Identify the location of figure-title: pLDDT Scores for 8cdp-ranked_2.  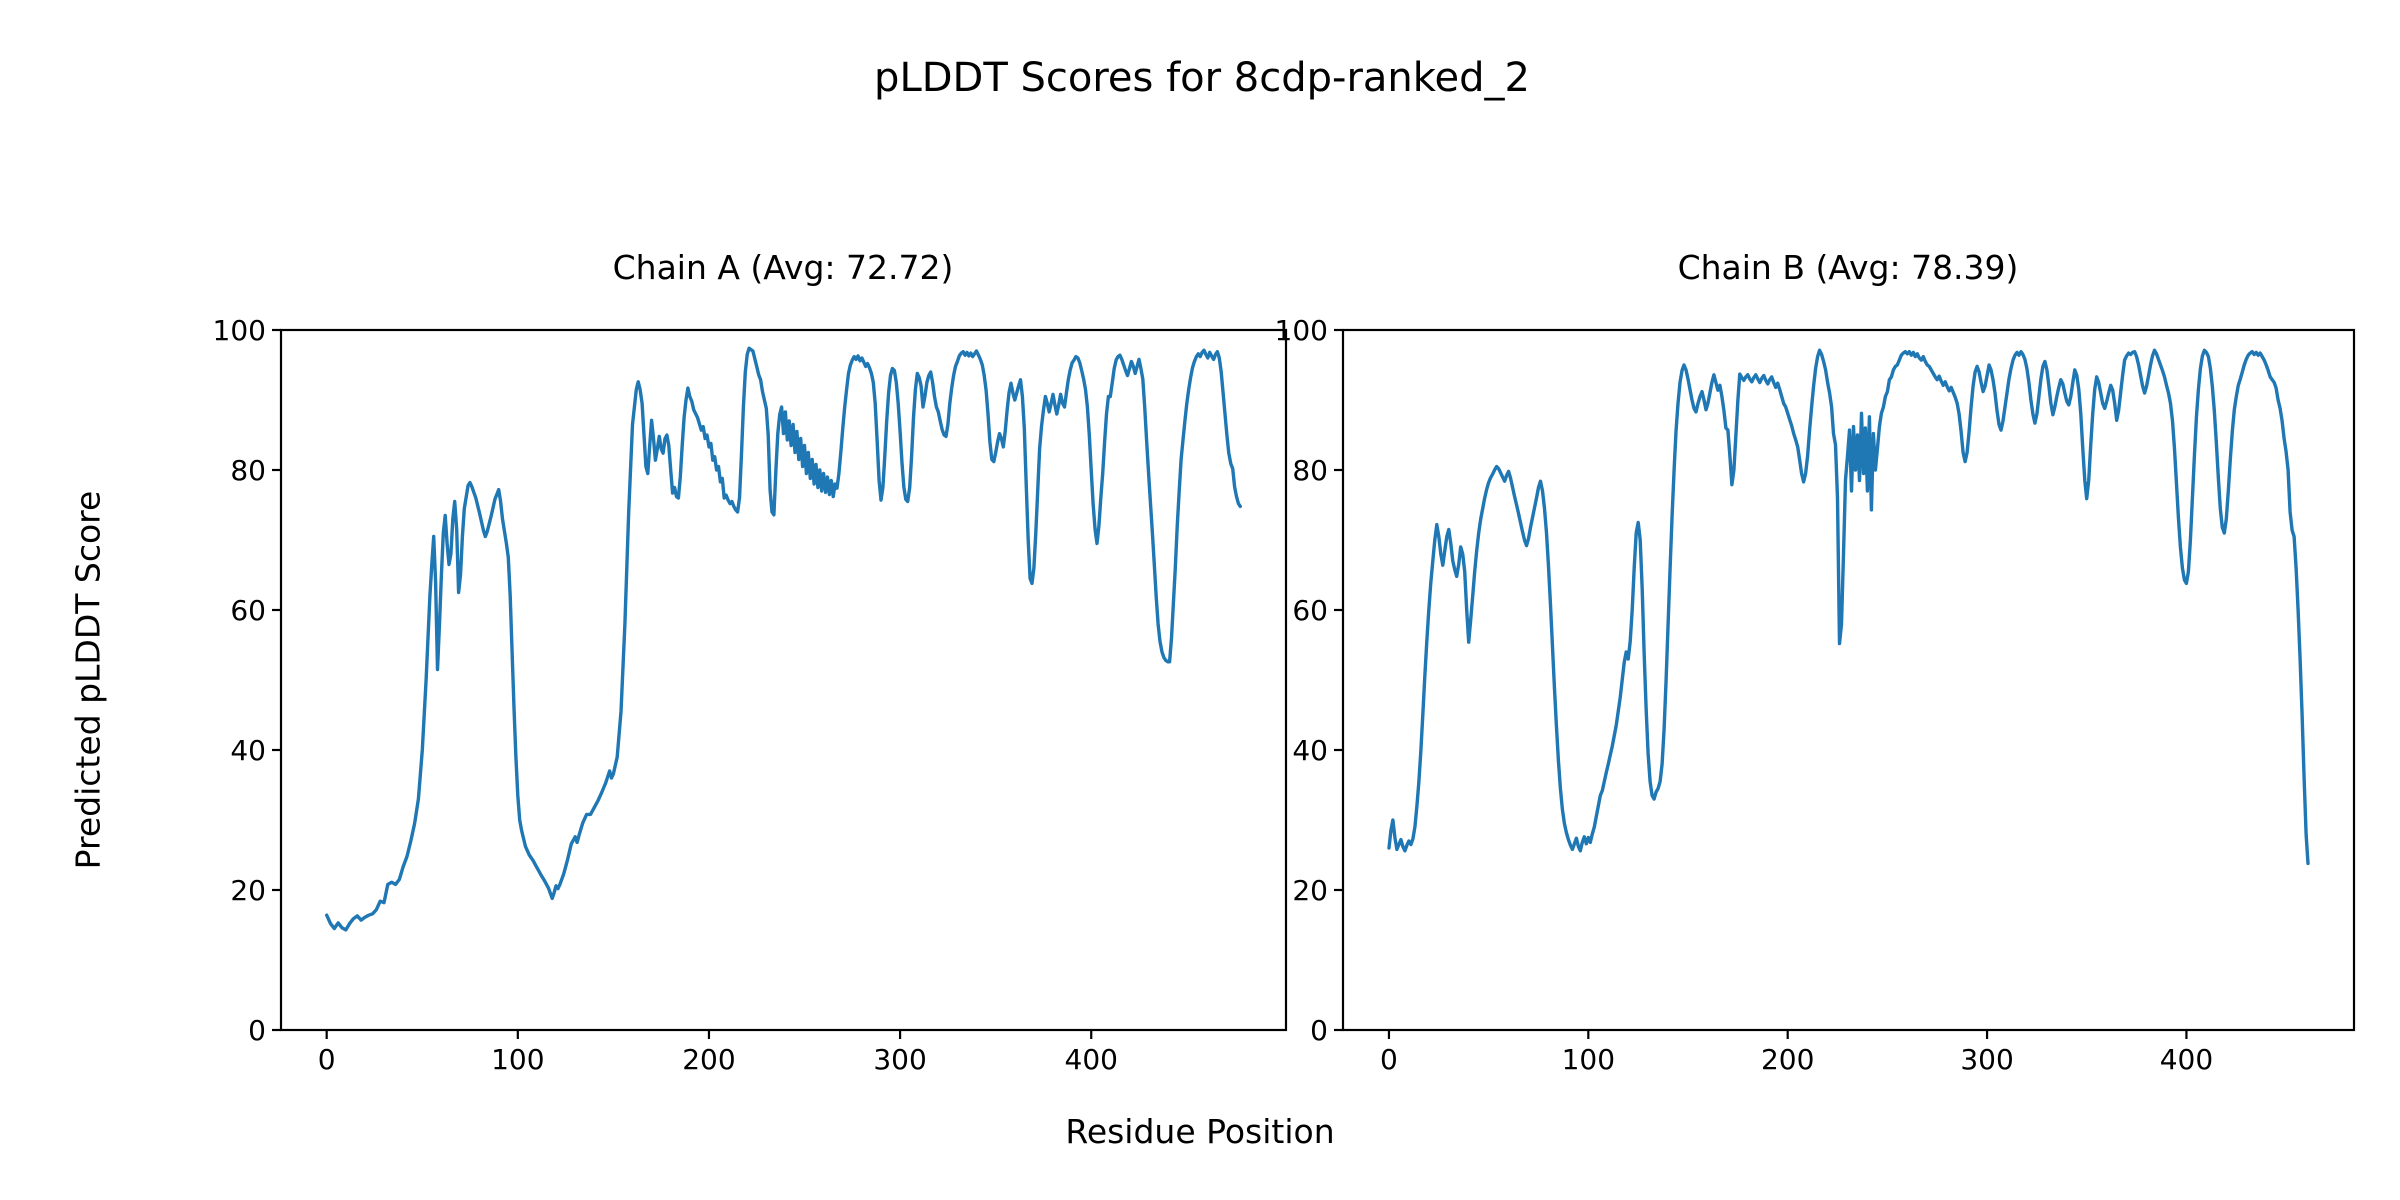
(1202, 78).